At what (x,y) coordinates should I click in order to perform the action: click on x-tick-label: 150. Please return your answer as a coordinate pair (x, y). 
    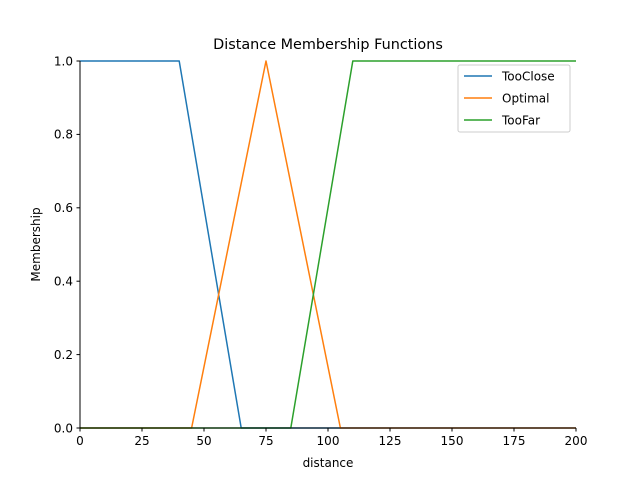
    Looking at the image, I should click on (452, 441).